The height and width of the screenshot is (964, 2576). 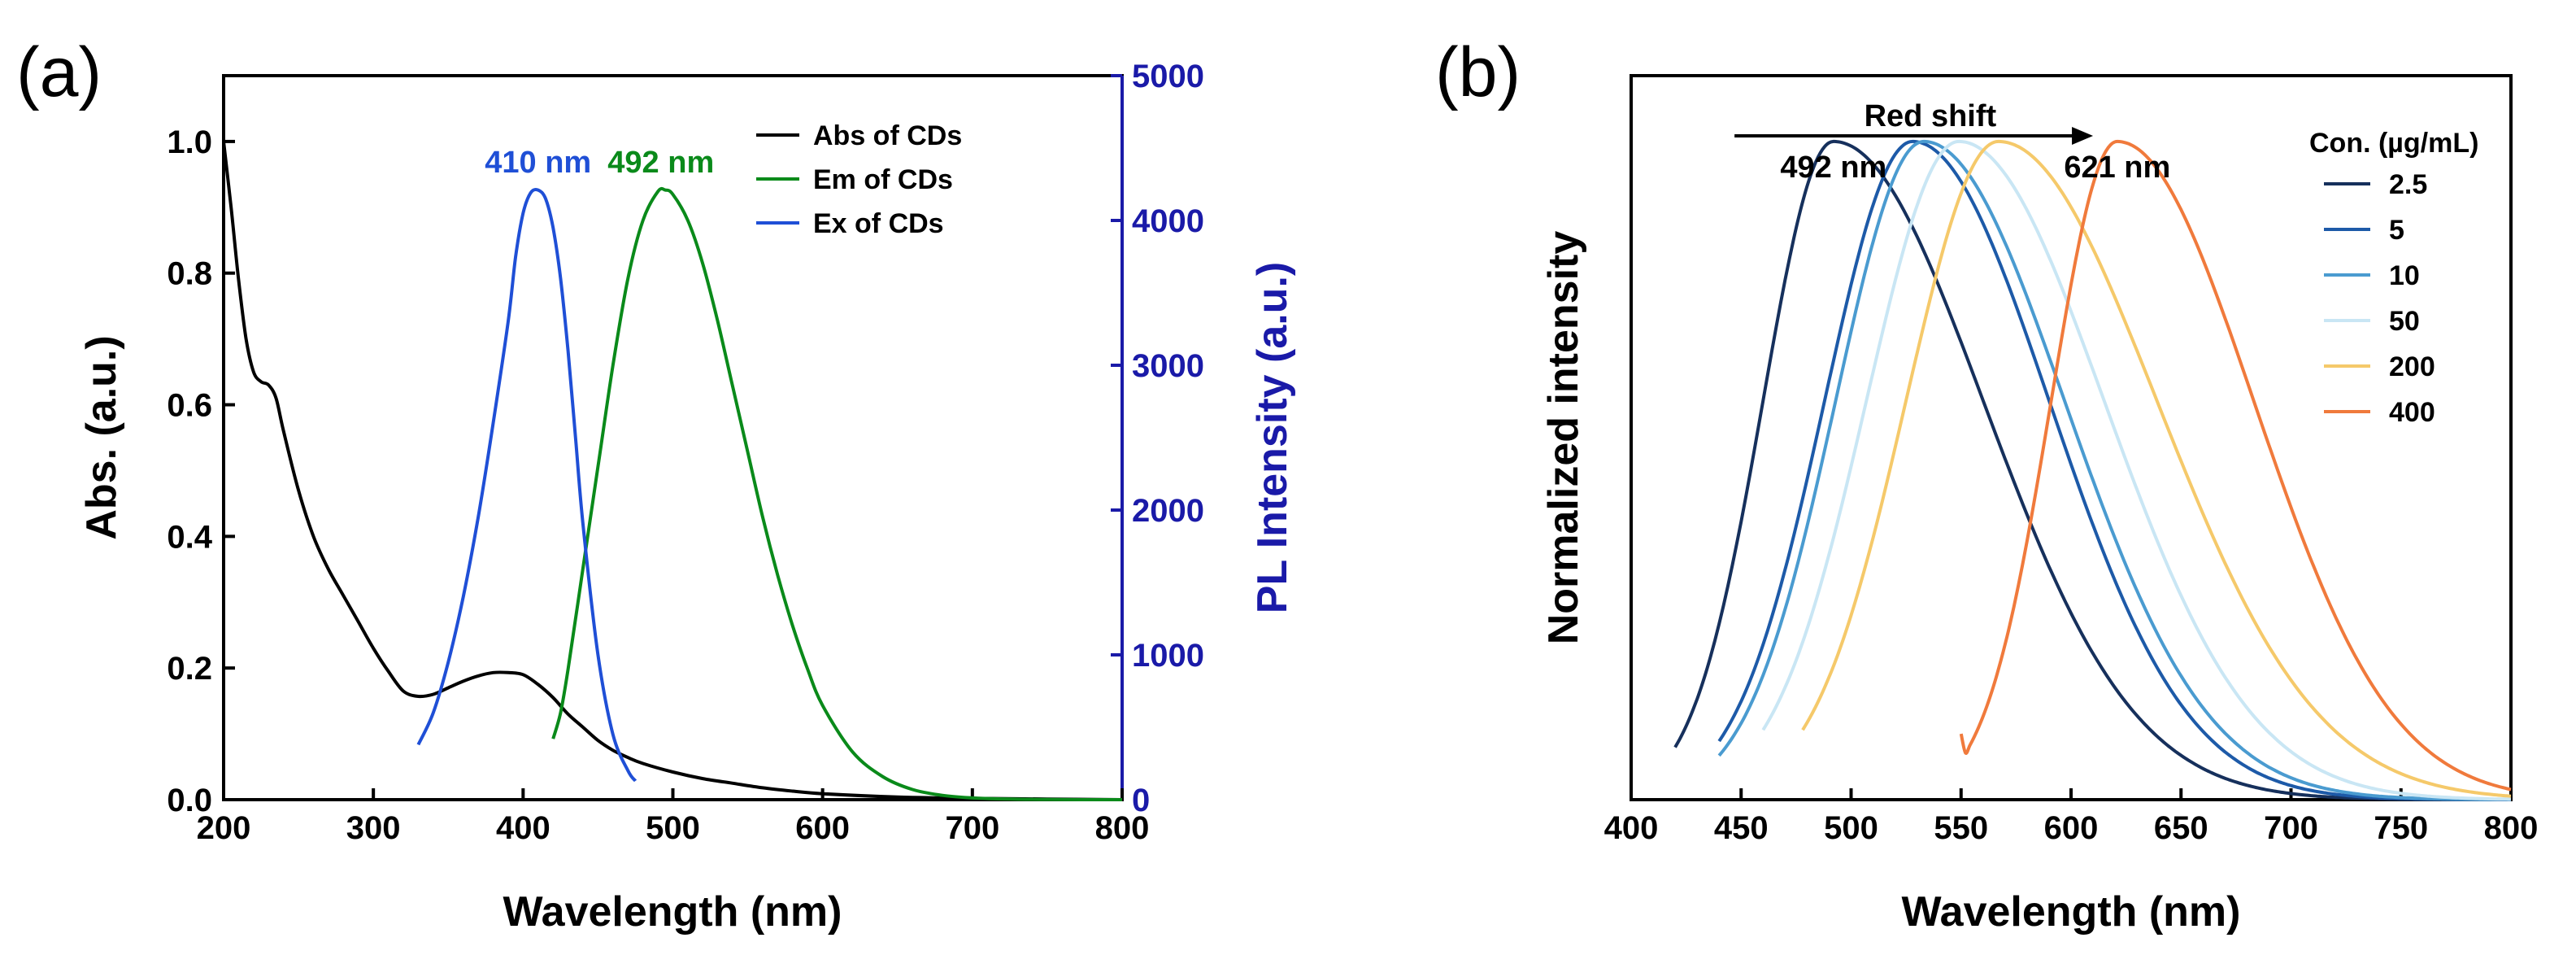 What do you see at coordinates (190, 142) in the screenshot?
I see `y-tick-label-a: 1.0` at bounding box center [190, 142].